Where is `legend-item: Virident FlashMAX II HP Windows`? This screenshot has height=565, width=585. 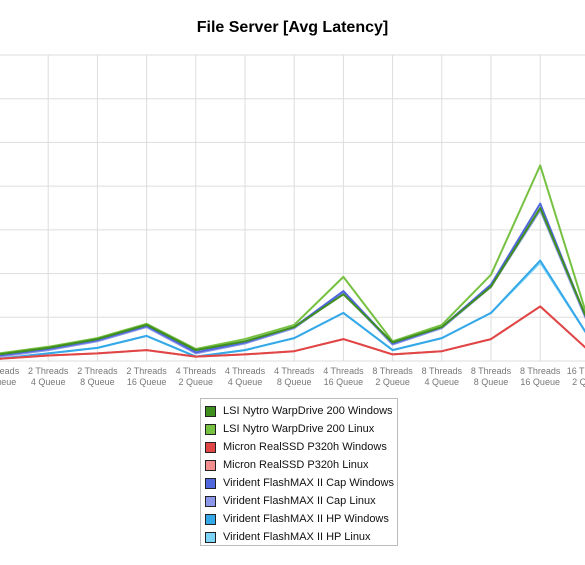
legend-item: Virident FlashMAX II HP Windows is located at coordinates (301, 519).